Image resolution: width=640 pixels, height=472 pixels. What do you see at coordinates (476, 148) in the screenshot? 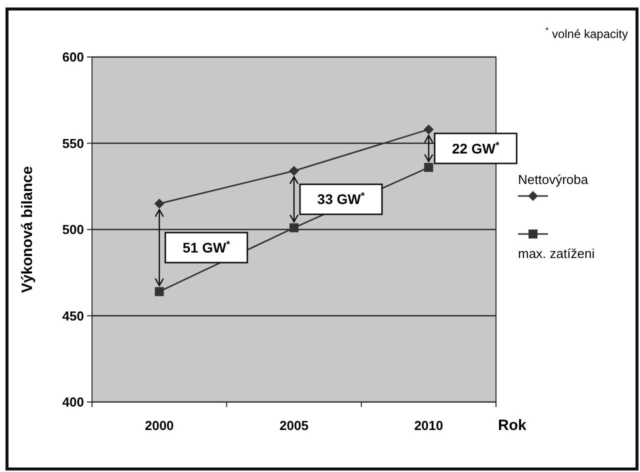
I see `annotation: 22 GW$^{*}$` at bounding box center [476, 148].